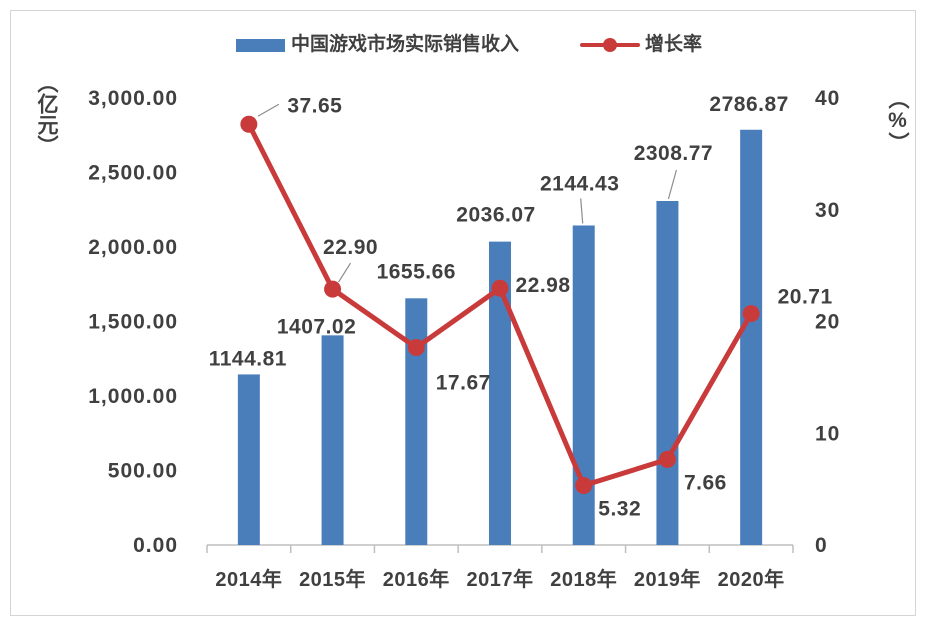 The width and height of the screenshot is (948, 632). Describe the element at coordinates (748, 104) in the screenshot. I see `bar-data-label: 2786.87` at that location.